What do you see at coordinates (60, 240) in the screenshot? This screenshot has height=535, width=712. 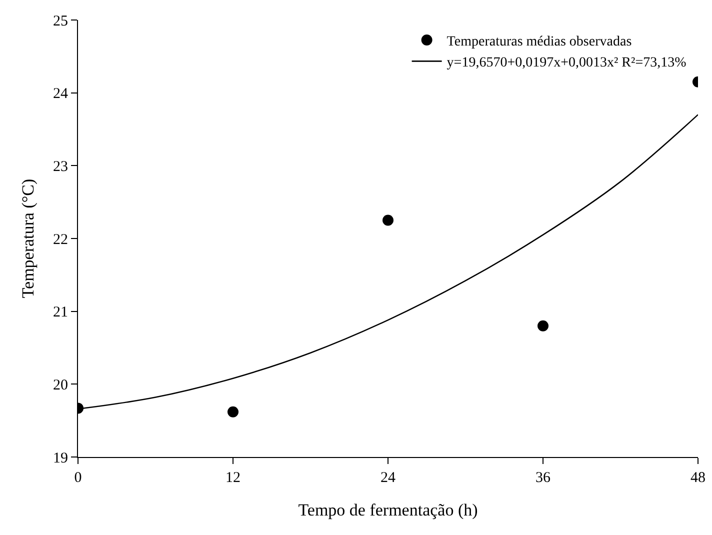 I see `y-tick-label: 22` at bounding box center [60, 240].